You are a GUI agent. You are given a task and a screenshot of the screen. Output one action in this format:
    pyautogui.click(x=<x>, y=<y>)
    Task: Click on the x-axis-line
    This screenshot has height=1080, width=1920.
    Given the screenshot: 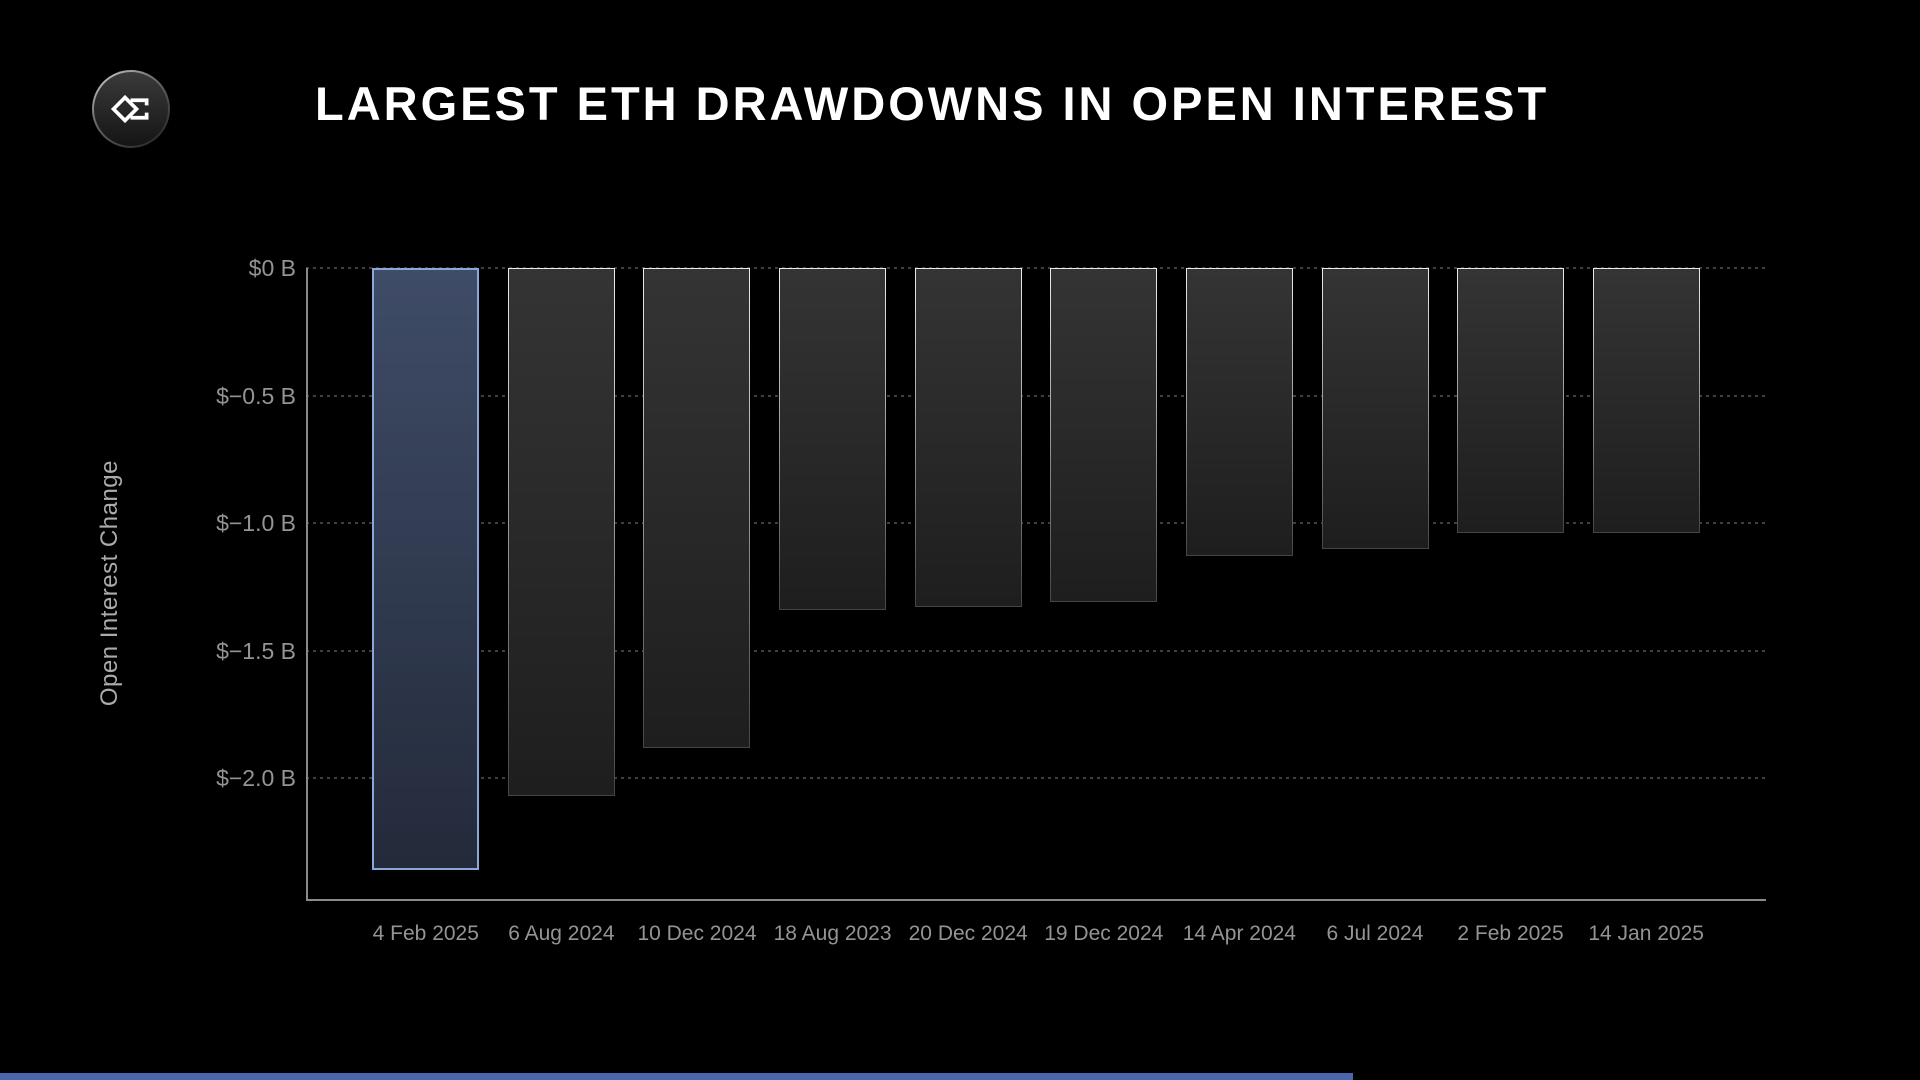 What is the action you would take?
    pyautogui.click(x=1036, y=900)
    